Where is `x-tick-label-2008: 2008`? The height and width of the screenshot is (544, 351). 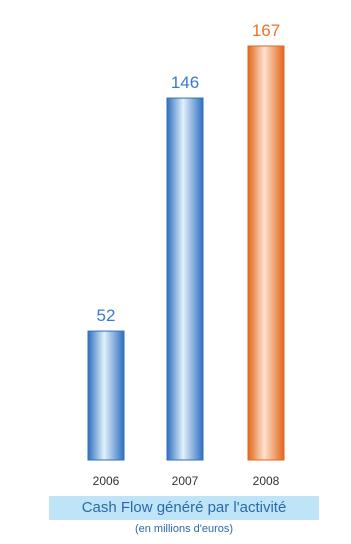 x-tick-label-2008: 2008 is located at coordinates (266, 481).